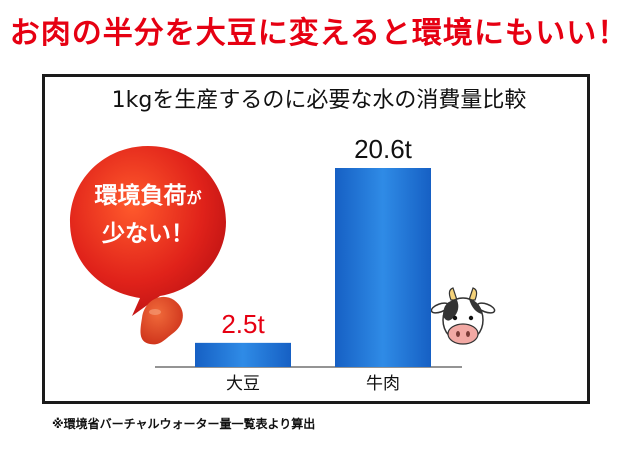 This screenshot has width=638, height=458. What do you see at coordinates (140, 196) in the screenshot?
I see `bubble-line1: 環境負荷` at bounding box center [140, 196].